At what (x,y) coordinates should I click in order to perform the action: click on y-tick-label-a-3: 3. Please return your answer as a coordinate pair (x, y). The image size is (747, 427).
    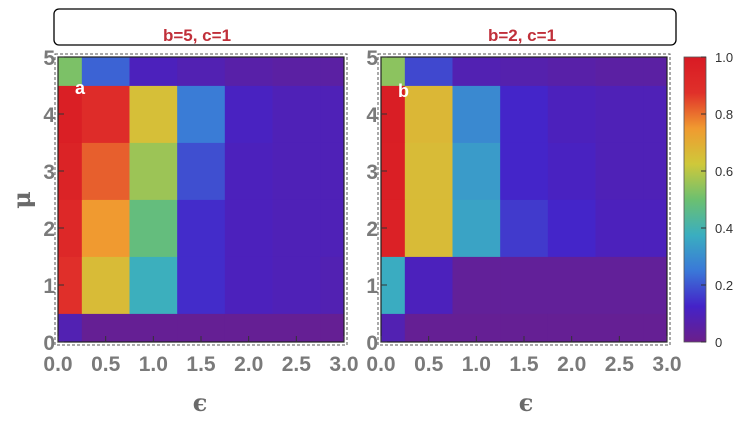
    Looking at the image, I should click on (49, 172).